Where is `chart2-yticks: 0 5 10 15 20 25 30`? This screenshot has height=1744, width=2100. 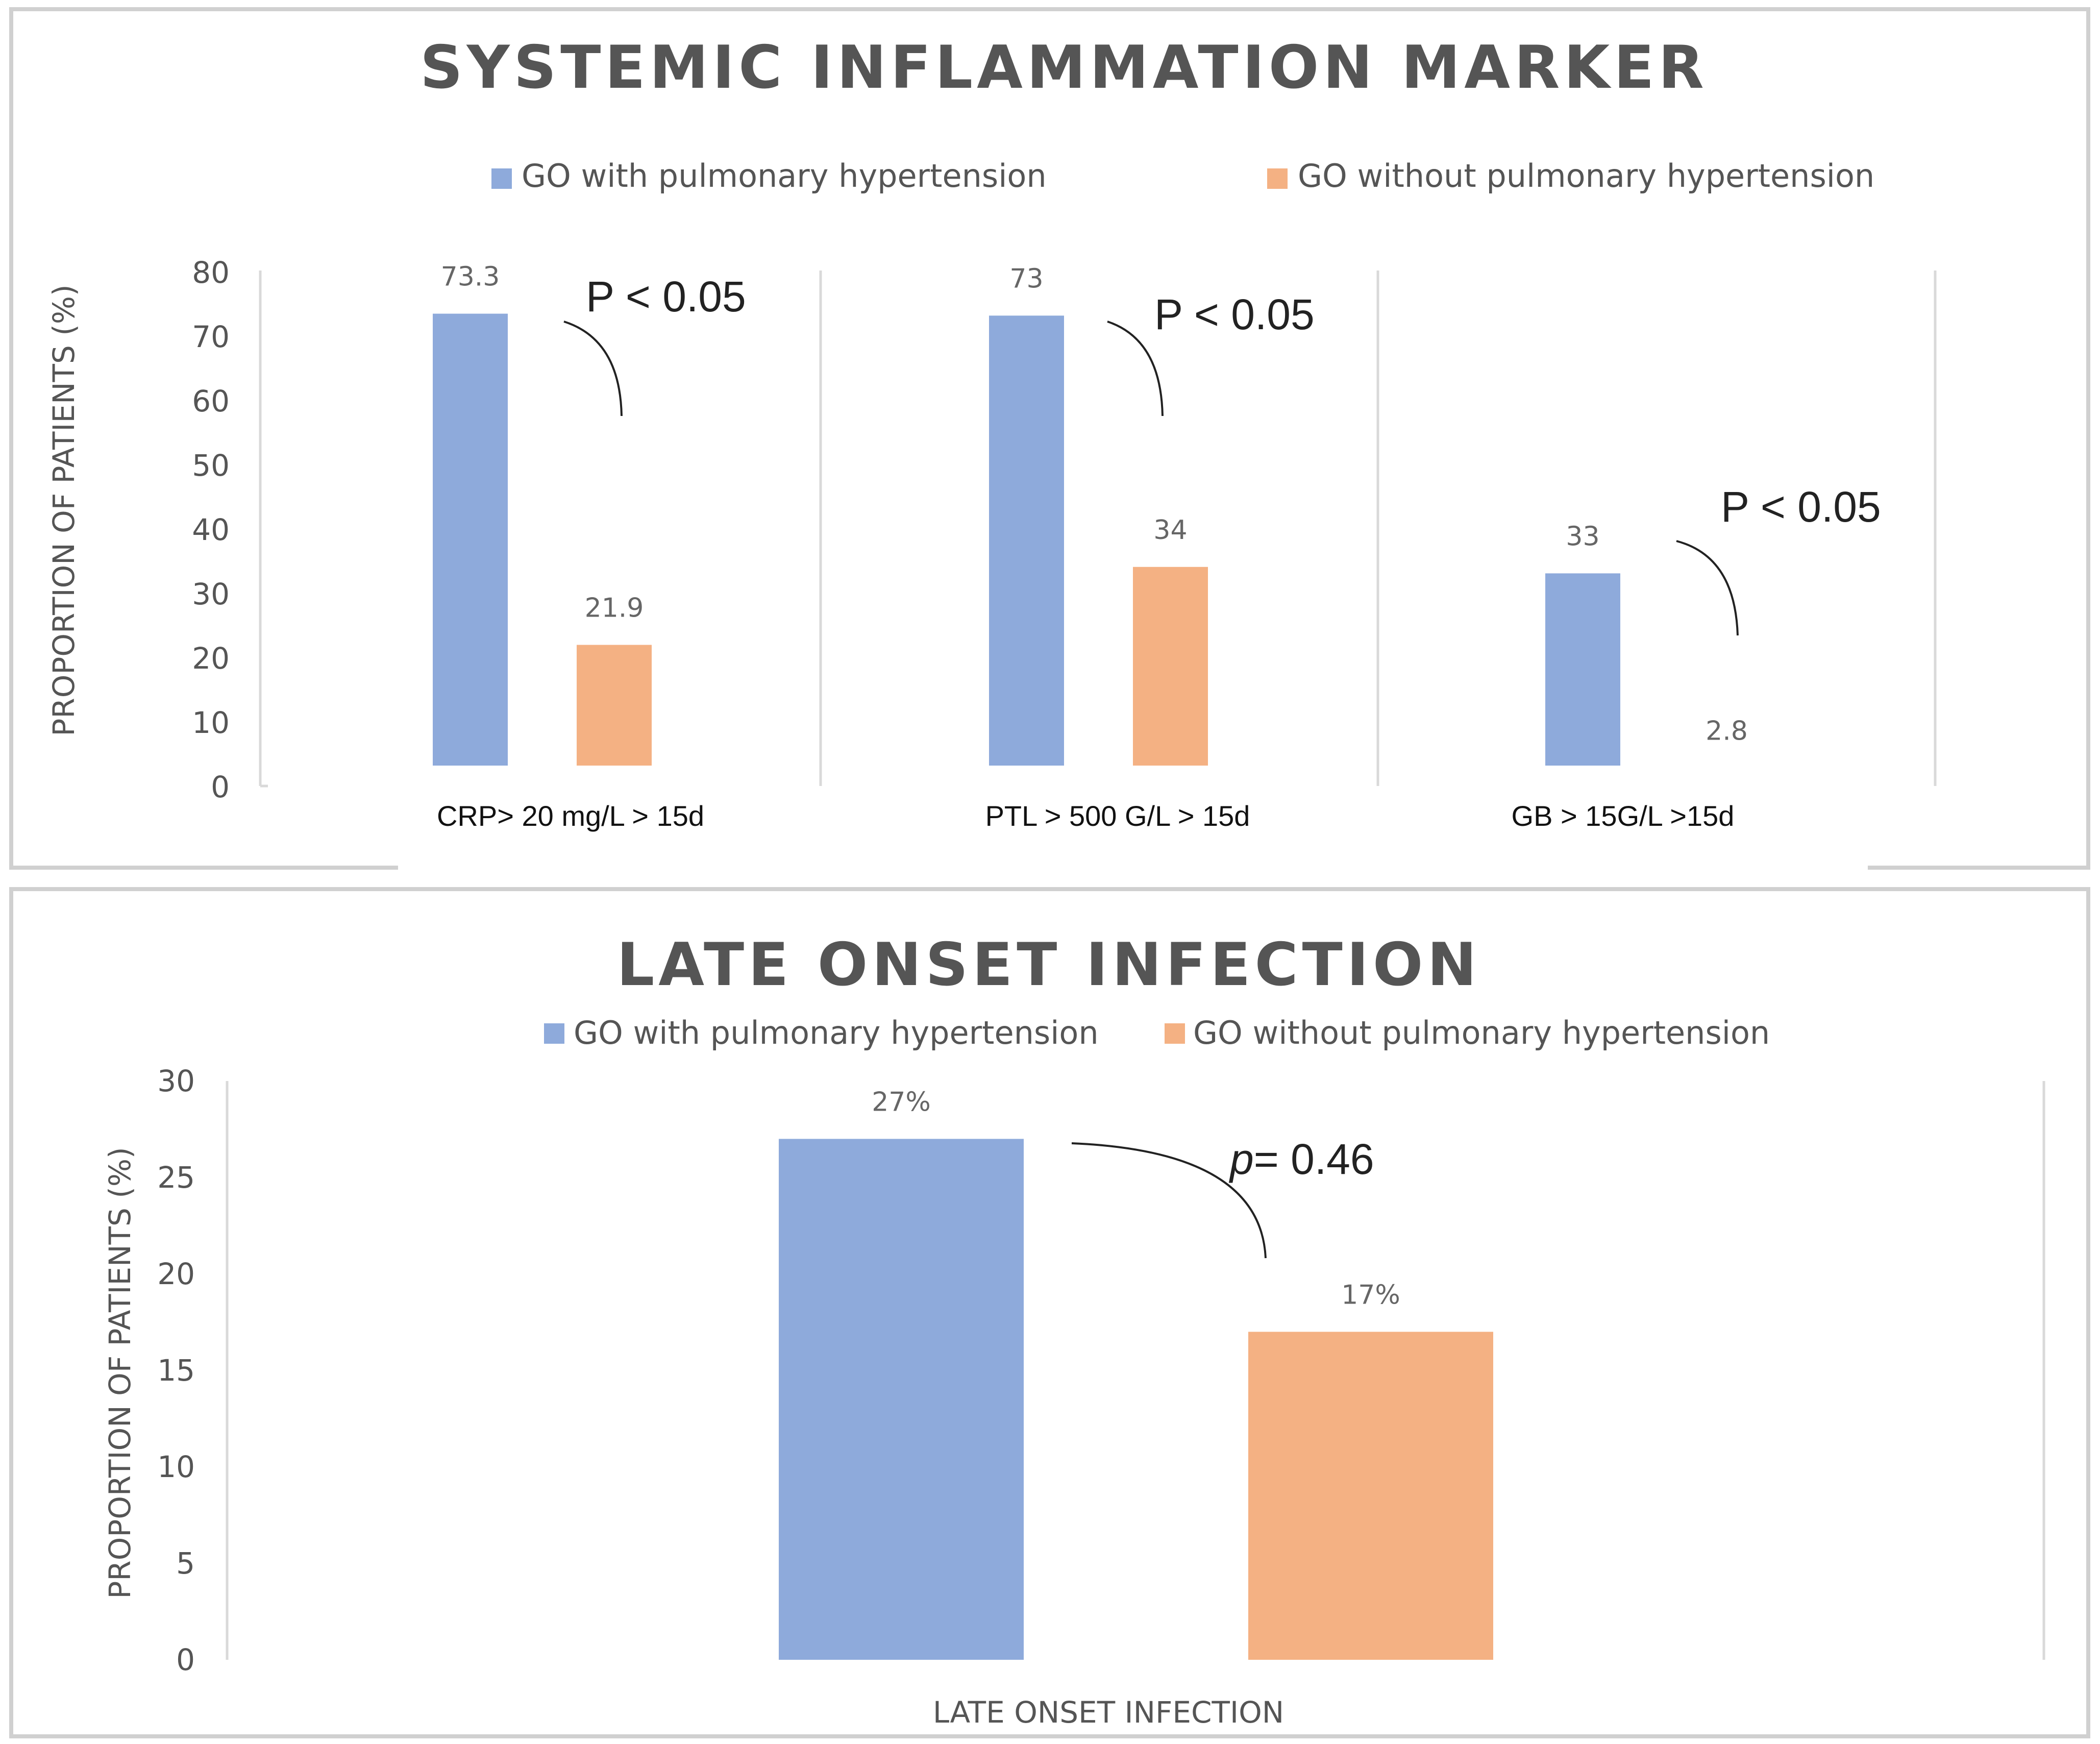 chart2-yticks: 0 5 10 15 20 25 30 is located at coordinates (176, 1371).